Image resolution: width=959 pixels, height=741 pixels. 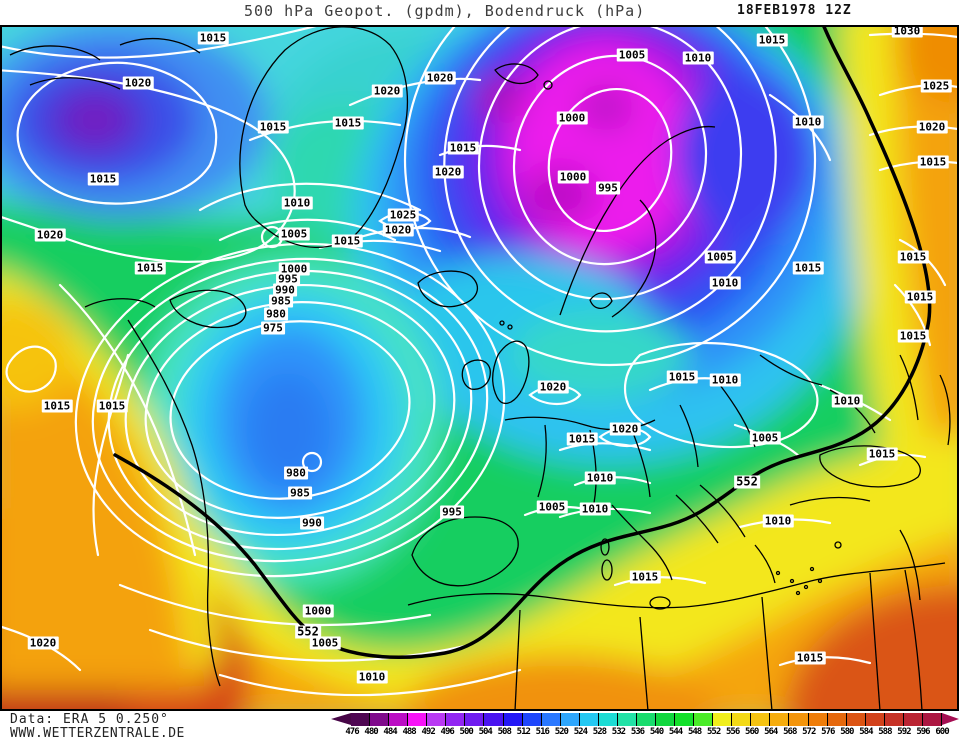 I want to click on colorbar-tick: 580, so click(x=847, y=732).